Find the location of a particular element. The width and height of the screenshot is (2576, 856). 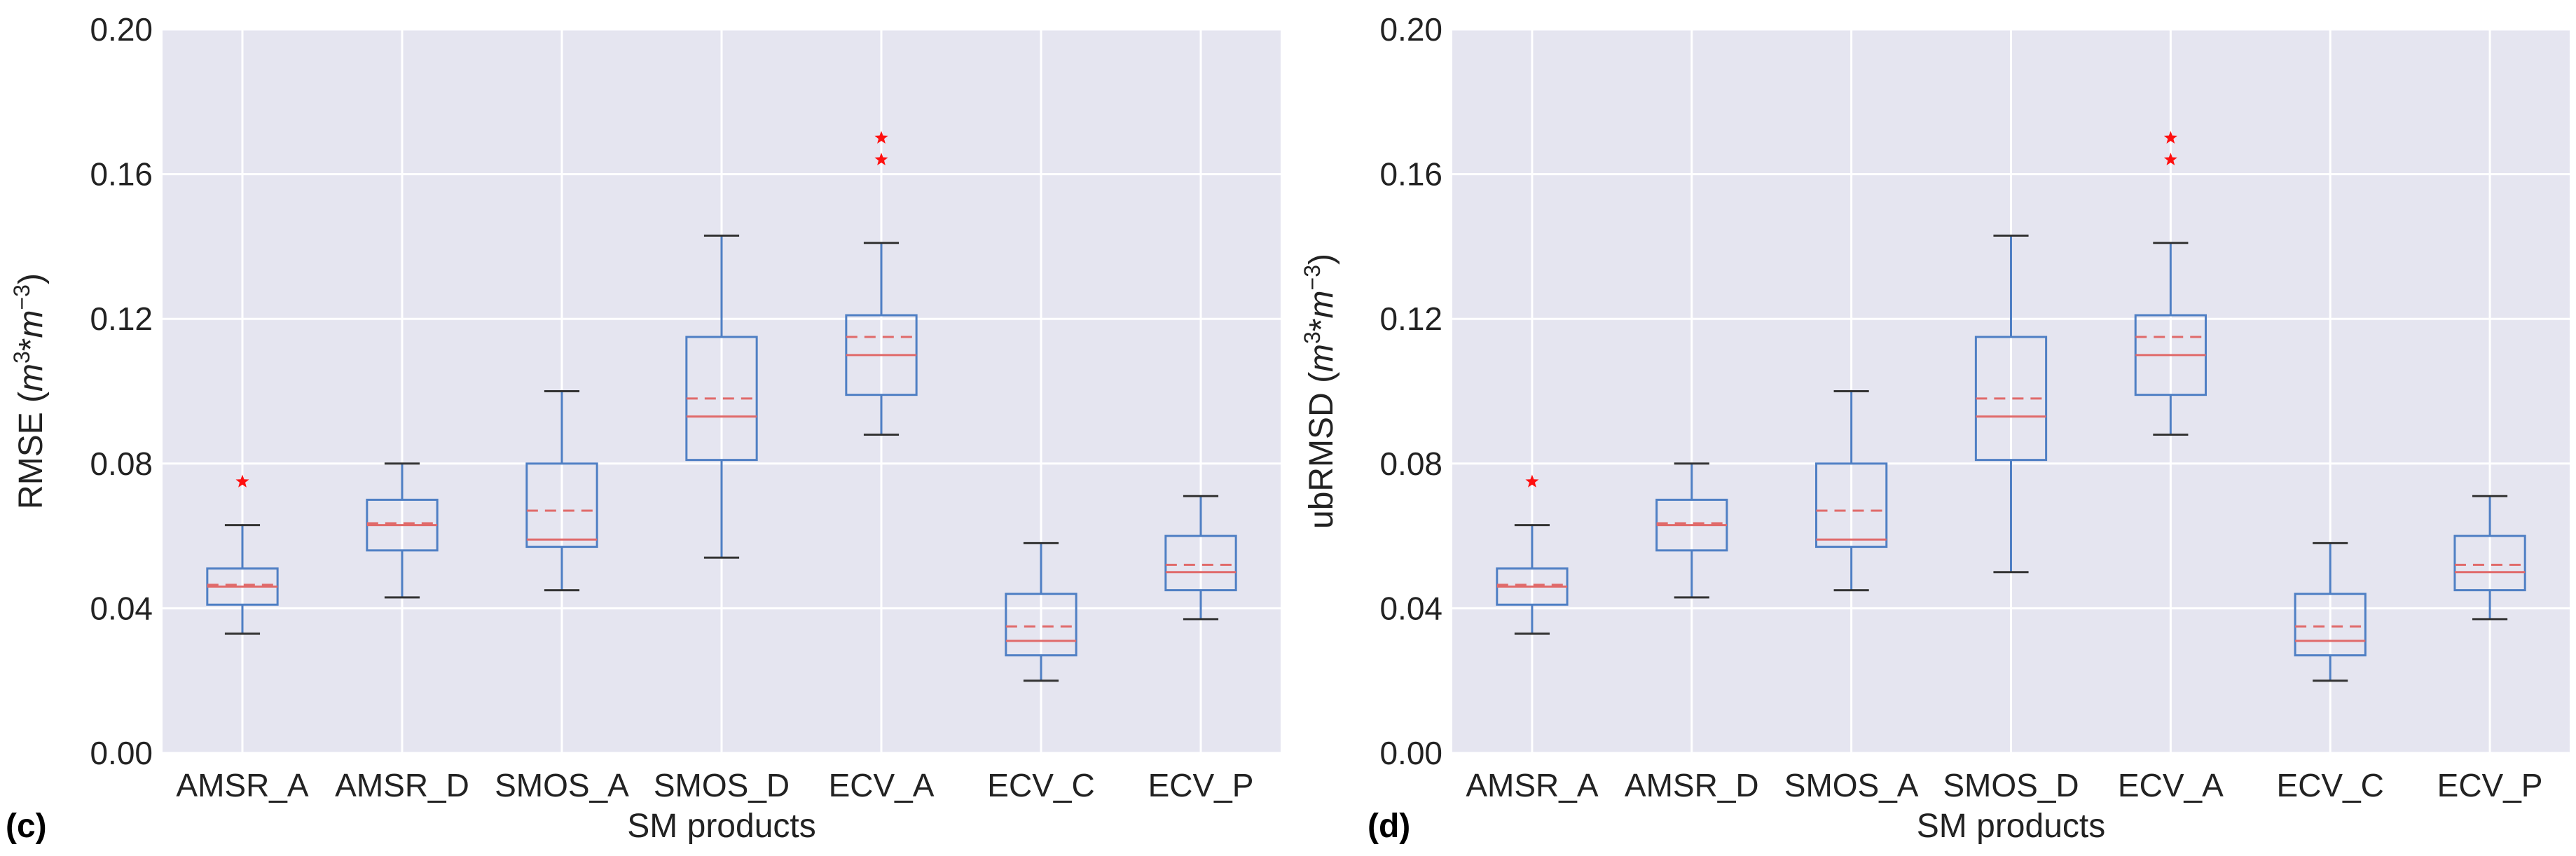

y-axis-title-part: RMSE ( is located at coordinates (31, 450).